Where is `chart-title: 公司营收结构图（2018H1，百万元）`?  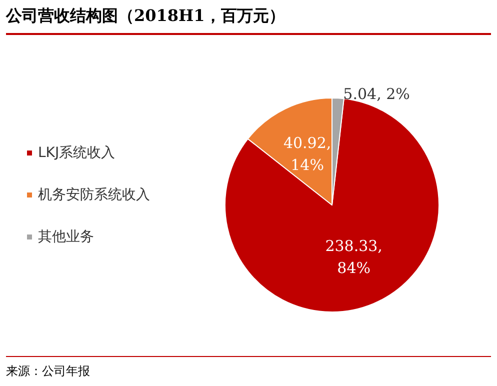
chart-title: 公司营收结构图（2018H1，百万元） is located at coordinates (248, 20).